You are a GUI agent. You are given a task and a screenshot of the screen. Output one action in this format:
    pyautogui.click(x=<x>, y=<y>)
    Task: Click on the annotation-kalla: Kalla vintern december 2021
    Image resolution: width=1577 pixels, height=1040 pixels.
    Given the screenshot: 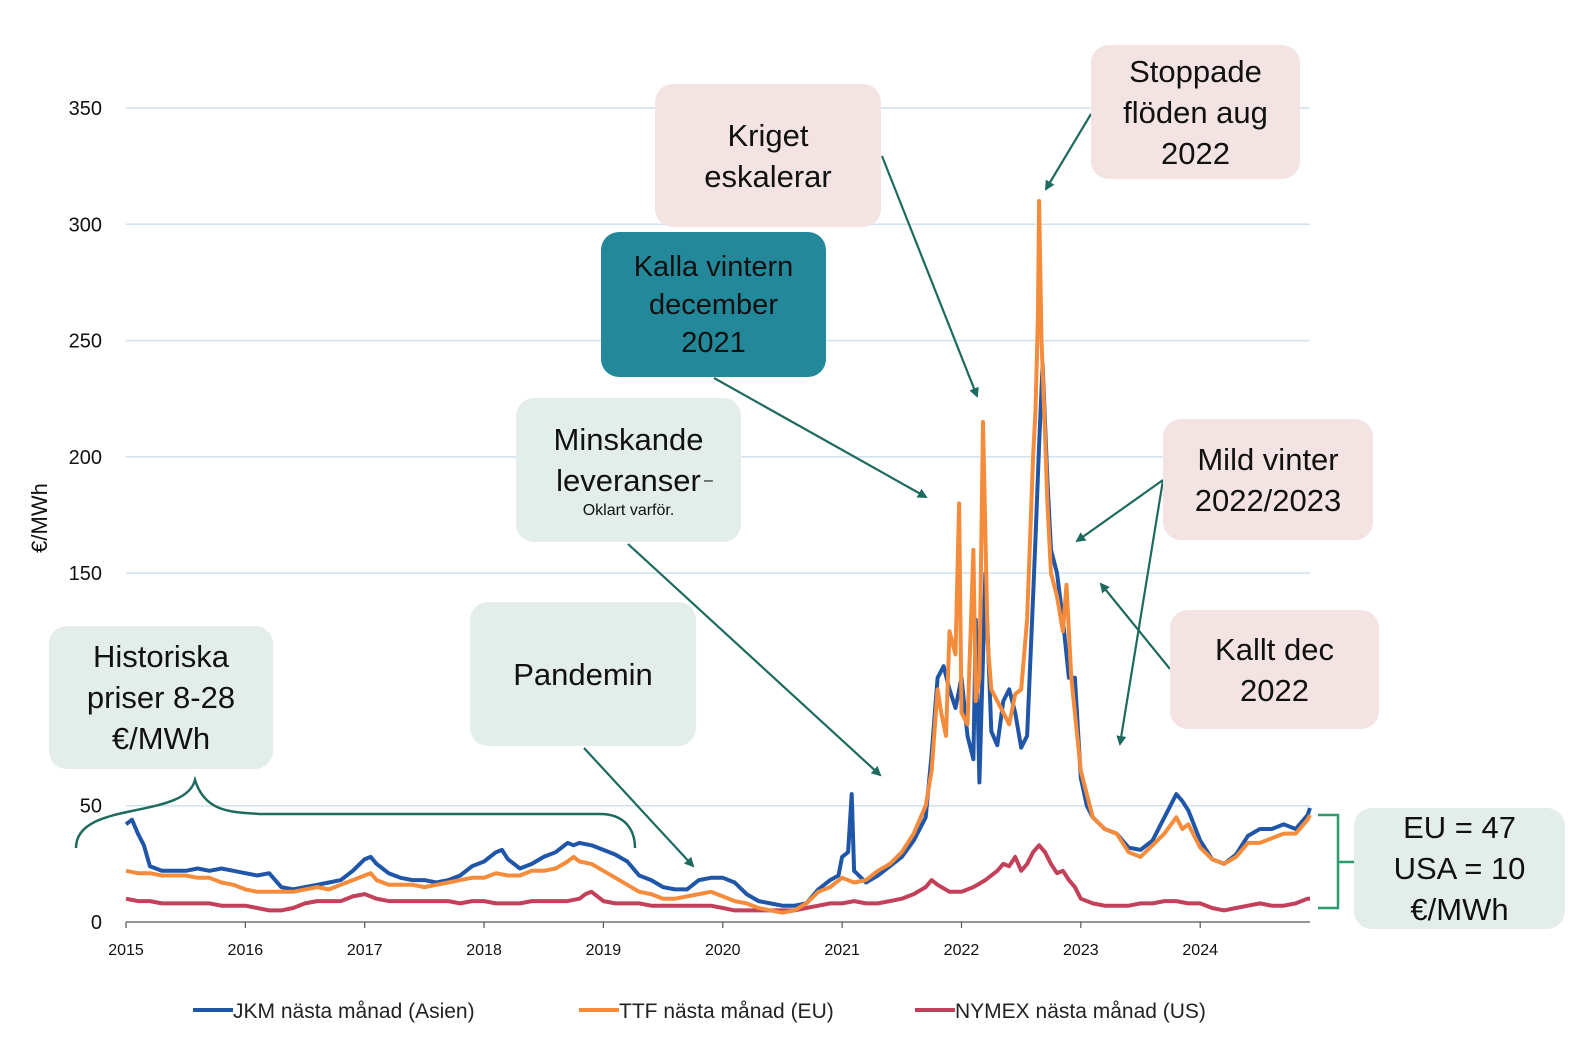 What is the action you would take?
    pyautogui.click(x=713, y=304)
    